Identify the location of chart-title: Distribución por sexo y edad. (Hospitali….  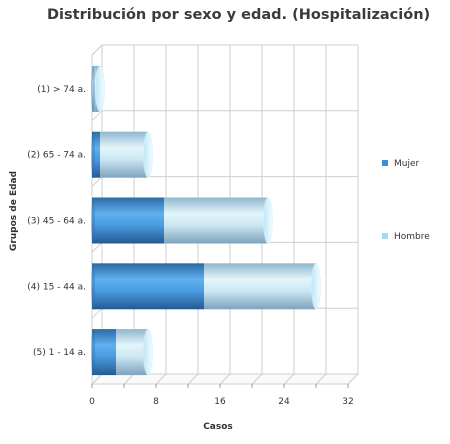
(238, 15).